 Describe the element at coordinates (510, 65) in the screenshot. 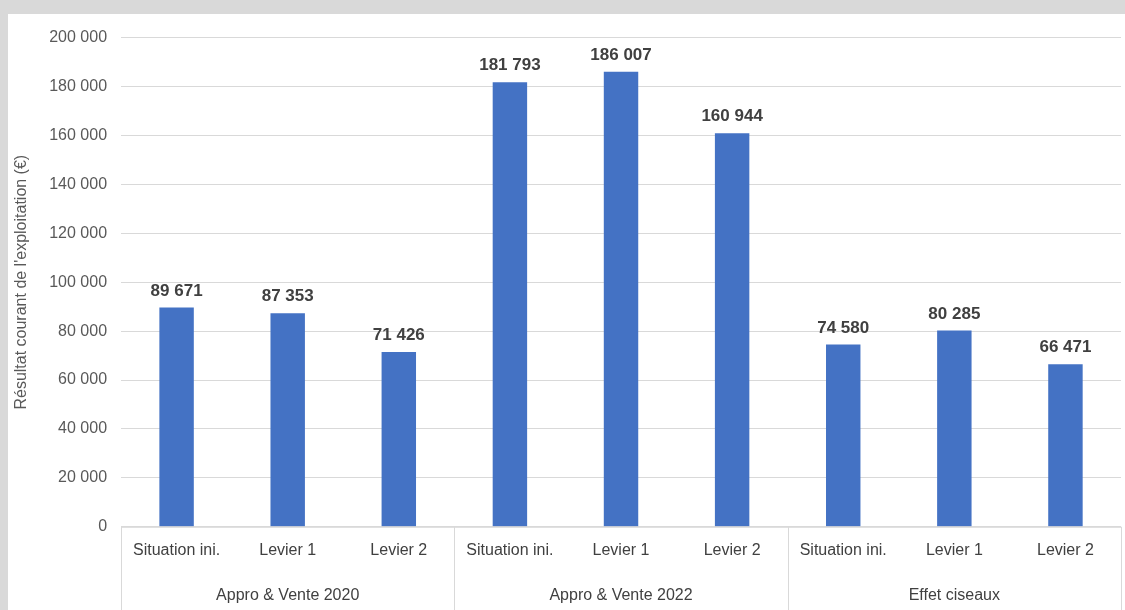

I see `data-label: 181 793` at that location.